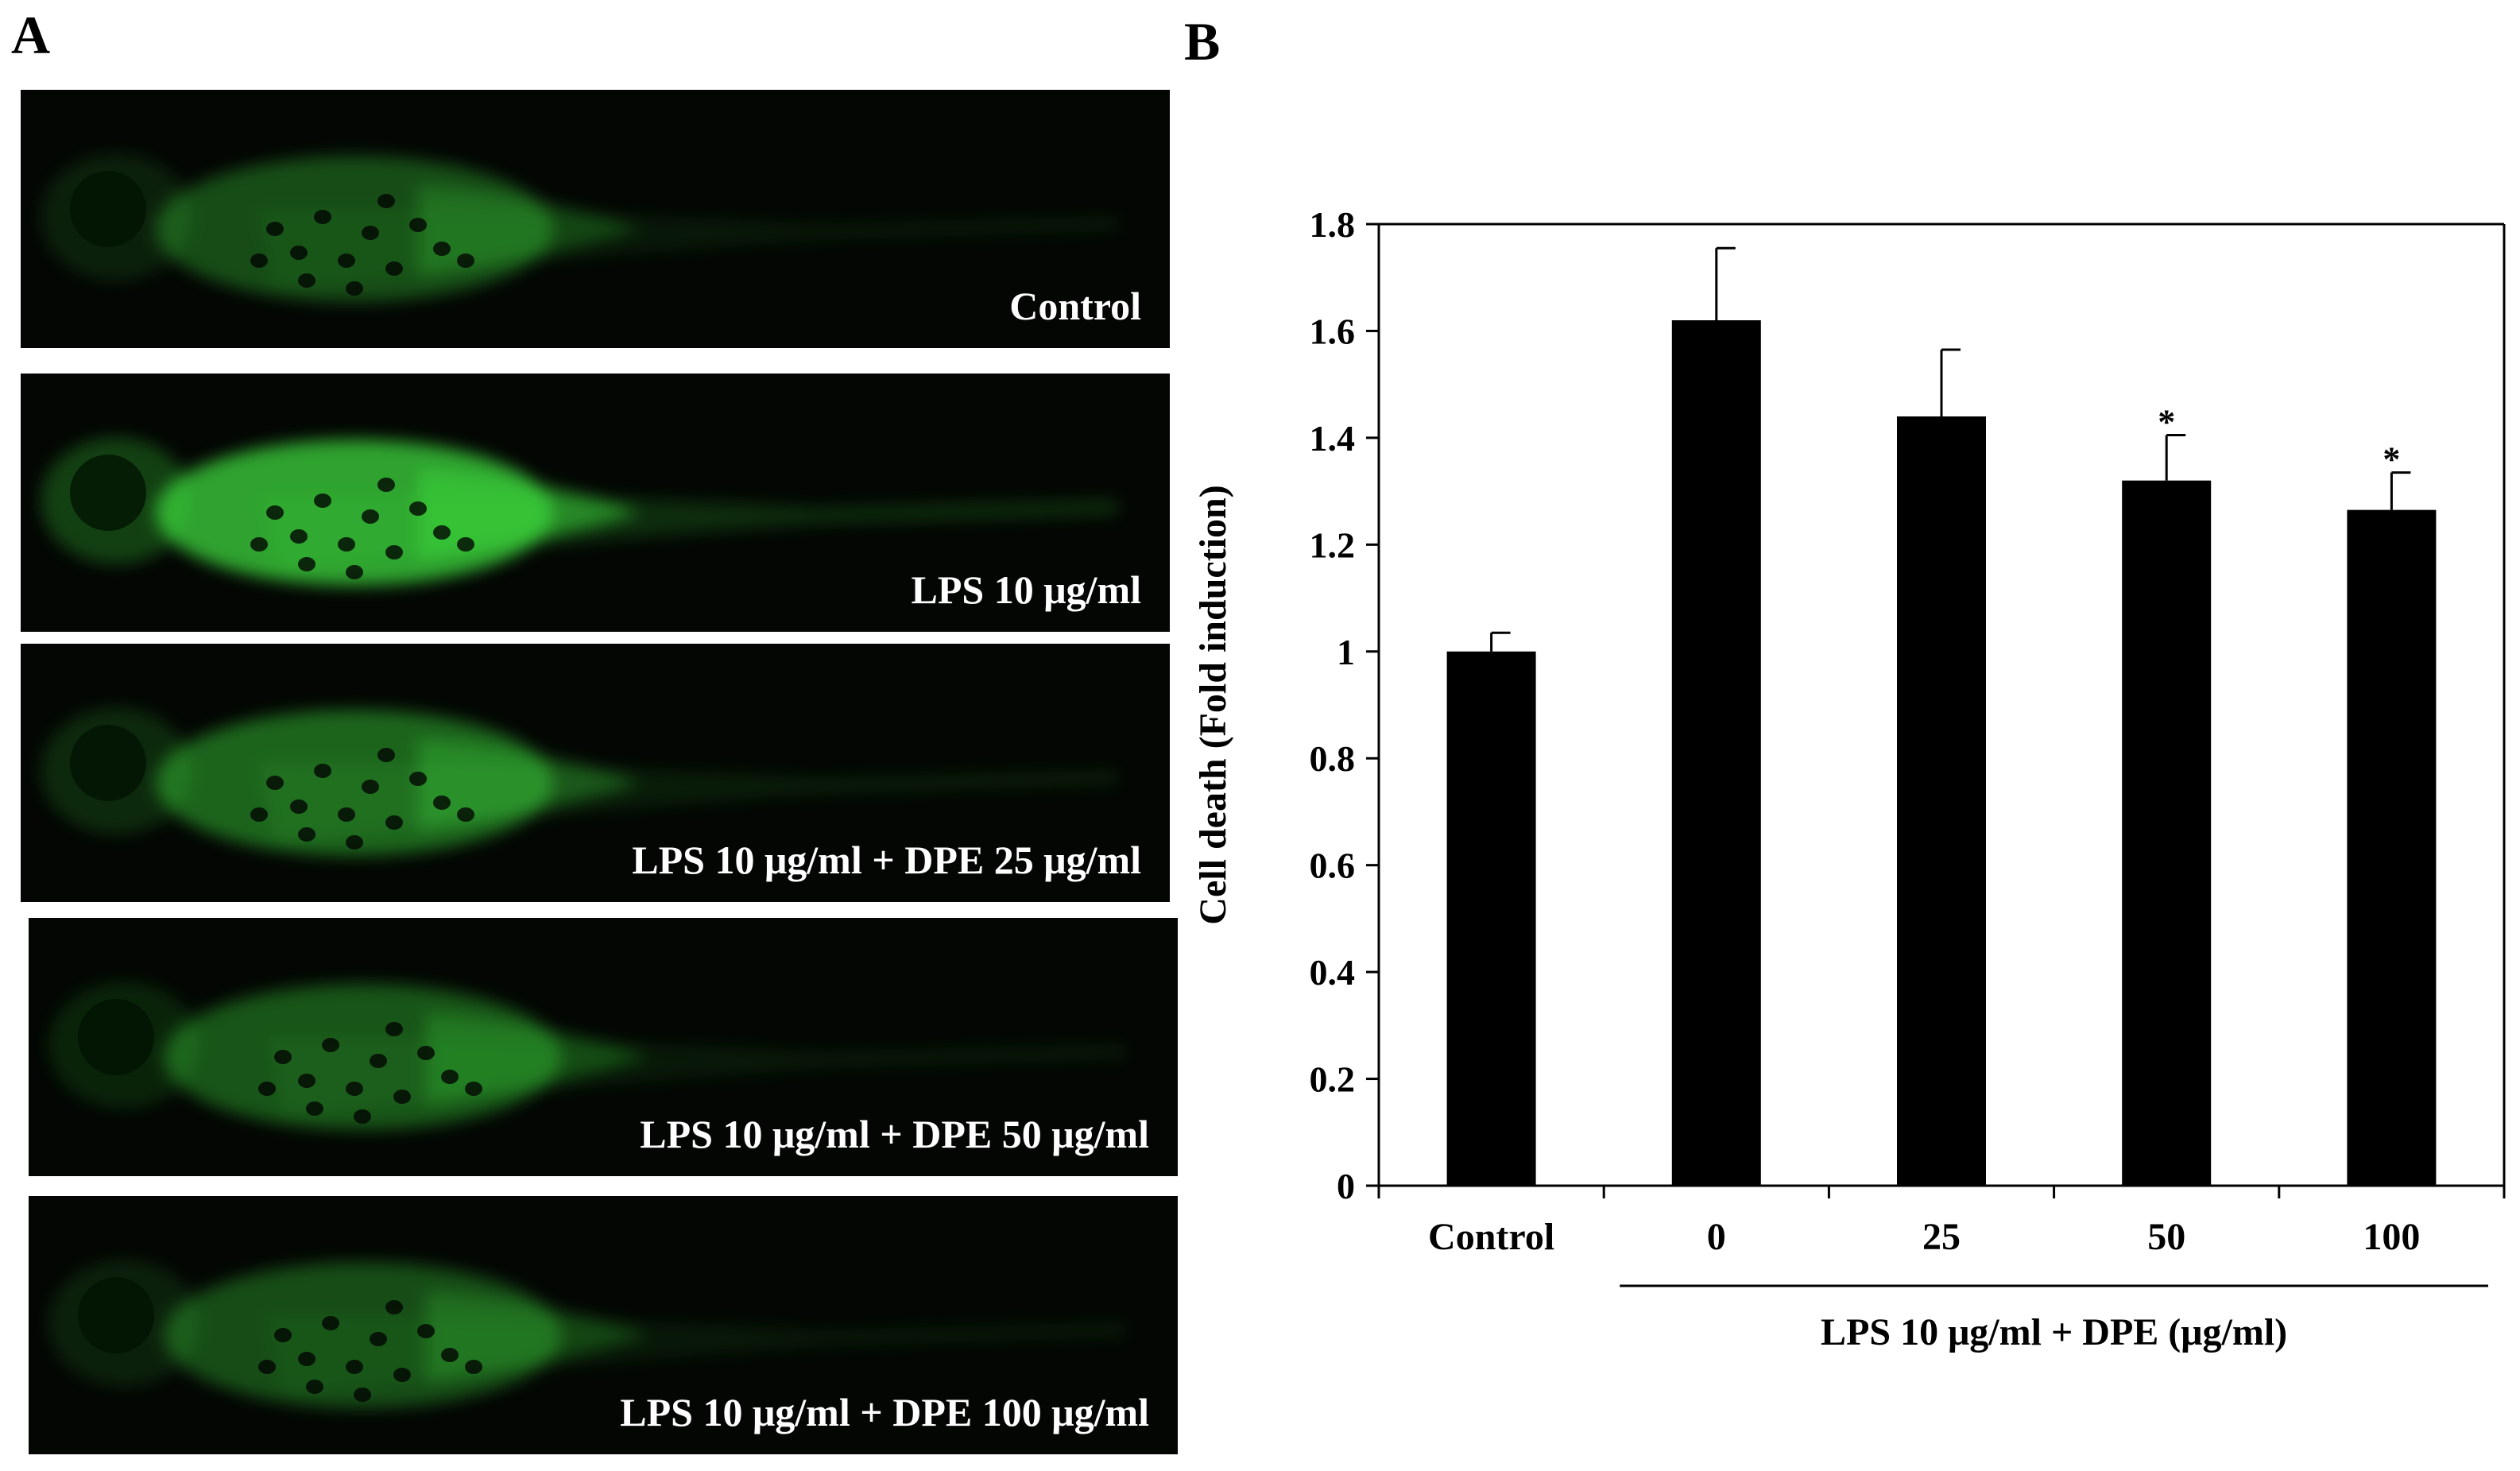 The height and width of the screenshot is (1471, 2520). Describe the element at coordinates (2054, 1332) in the screenshot. I see `x-axis-label: LPS 10 μg/ml + DPE (μg/ml)` at that location.